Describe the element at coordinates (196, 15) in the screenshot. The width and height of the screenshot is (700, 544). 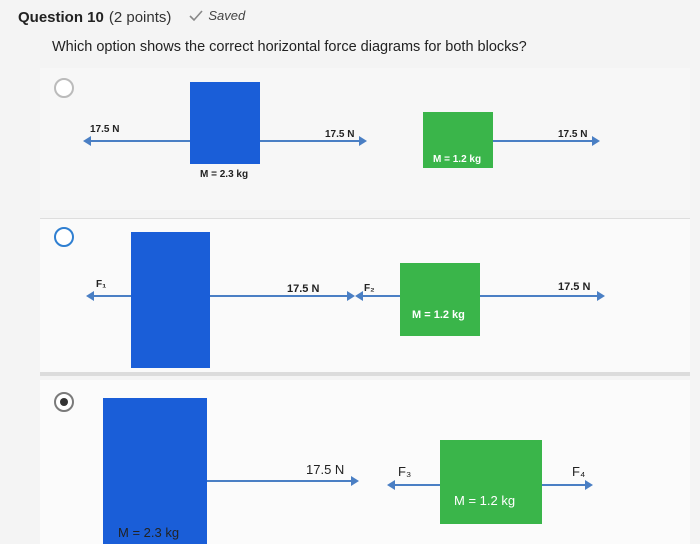
I see `checkmark-icon` at that location.